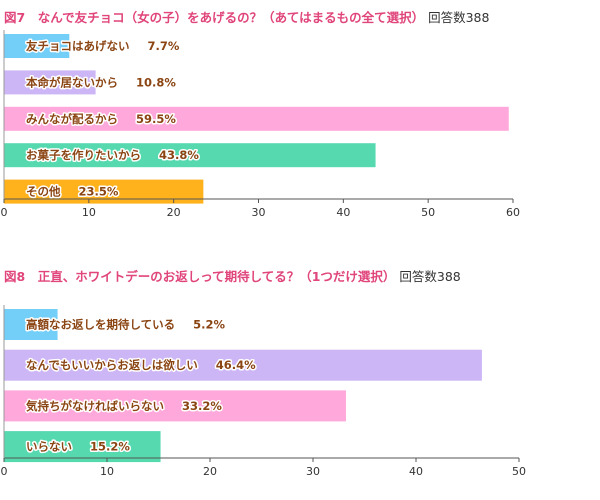  I want to click on bar-label-2: なんでもいいからお返しは欲しい 46.4%, so click(141, 365).